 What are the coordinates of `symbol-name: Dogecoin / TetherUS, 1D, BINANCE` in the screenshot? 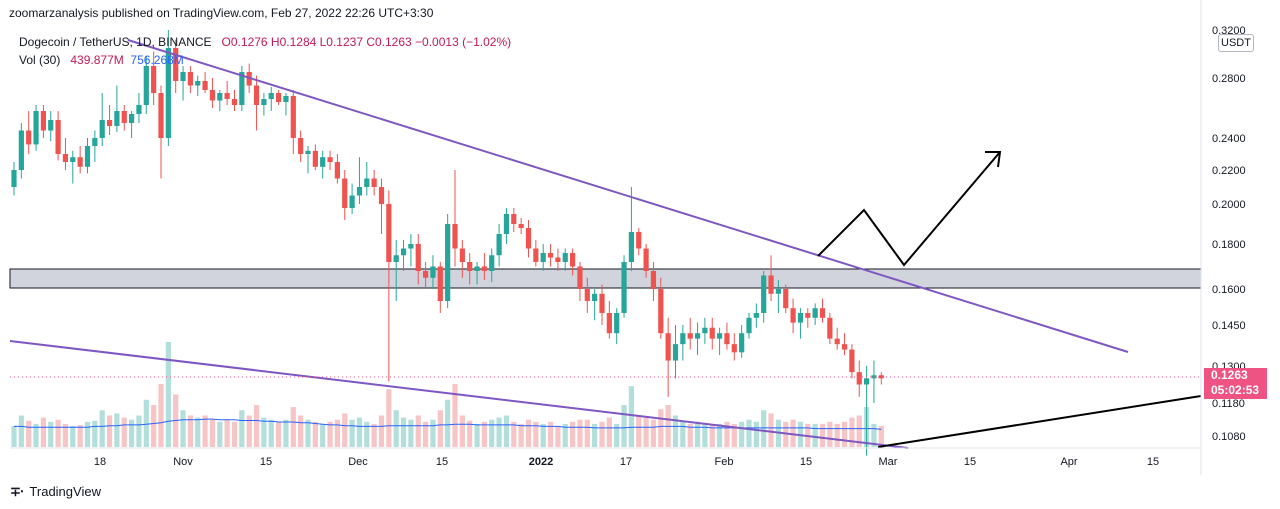 It's located at (115, 42).